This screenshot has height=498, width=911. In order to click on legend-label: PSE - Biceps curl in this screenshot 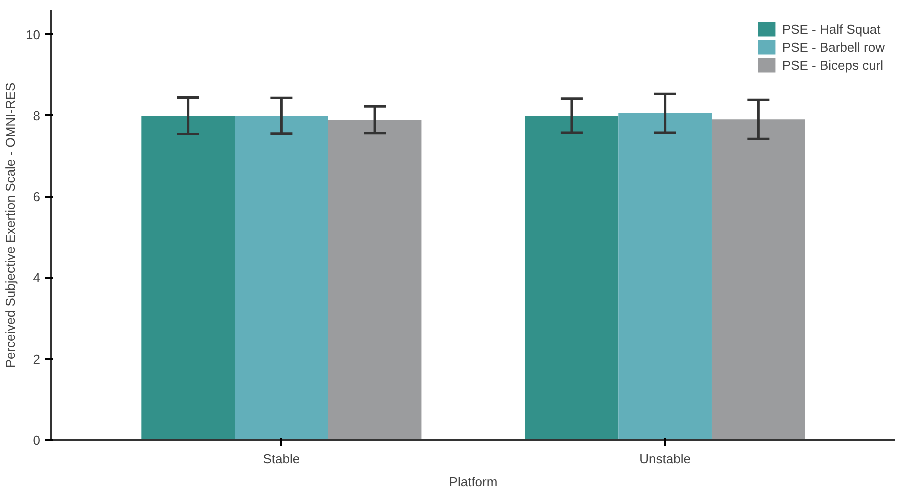, I will do `click(833, 65)`.